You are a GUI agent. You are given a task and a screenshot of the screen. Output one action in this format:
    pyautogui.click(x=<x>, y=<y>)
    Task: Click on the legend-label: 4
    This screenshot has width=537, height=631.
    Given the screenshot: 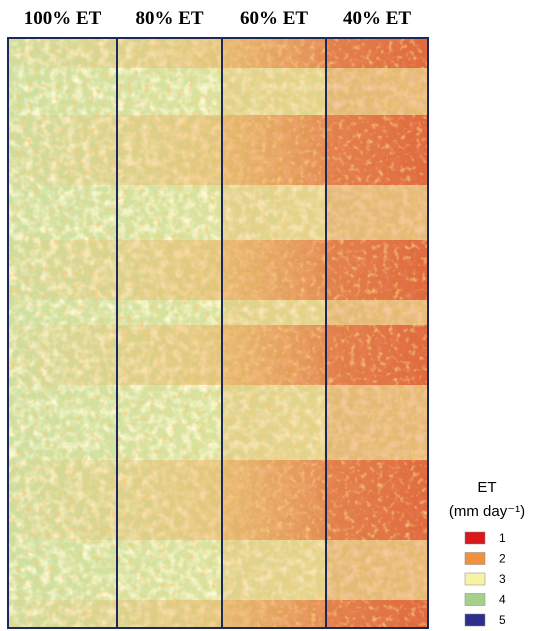 What is the action you would take?
    pyautogui.click(x=502, y=600)
    